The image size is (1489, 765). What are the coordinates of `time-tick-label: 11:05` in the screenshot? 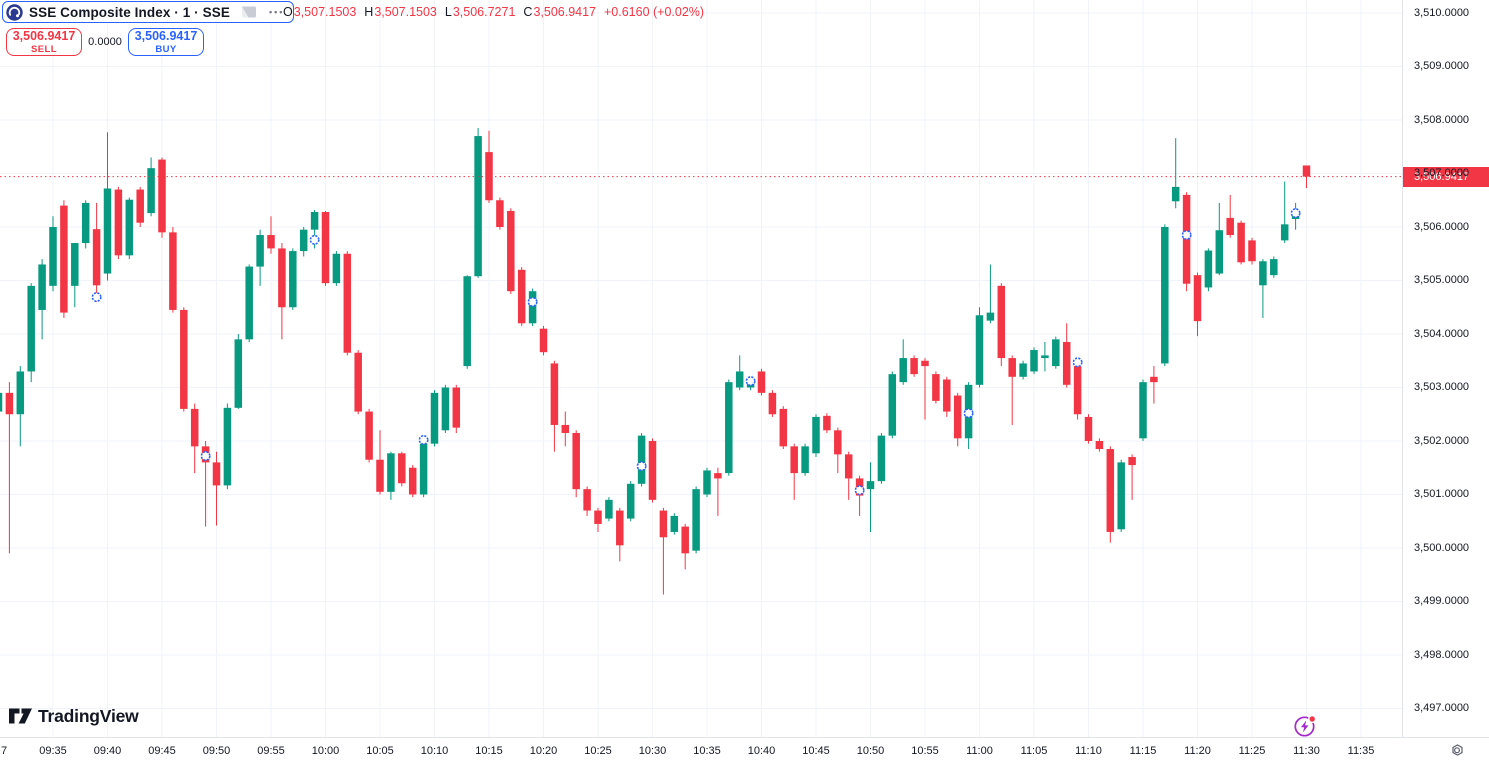 It's located at (1034, 751).